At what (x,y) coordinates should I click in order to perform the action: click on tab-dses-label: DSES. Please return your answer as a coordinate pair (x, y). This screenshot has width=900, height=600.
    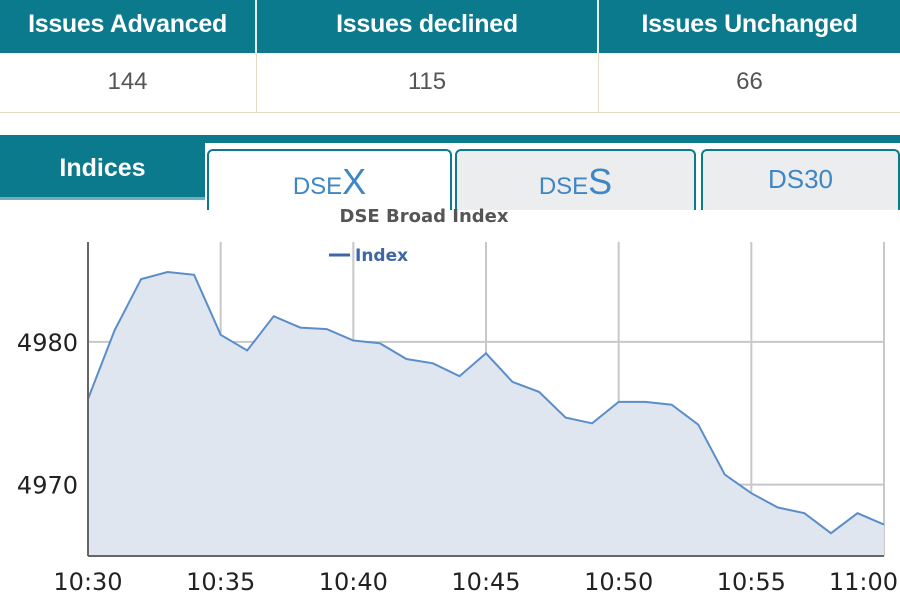
    Looking at the image, I should click on (575, 182).